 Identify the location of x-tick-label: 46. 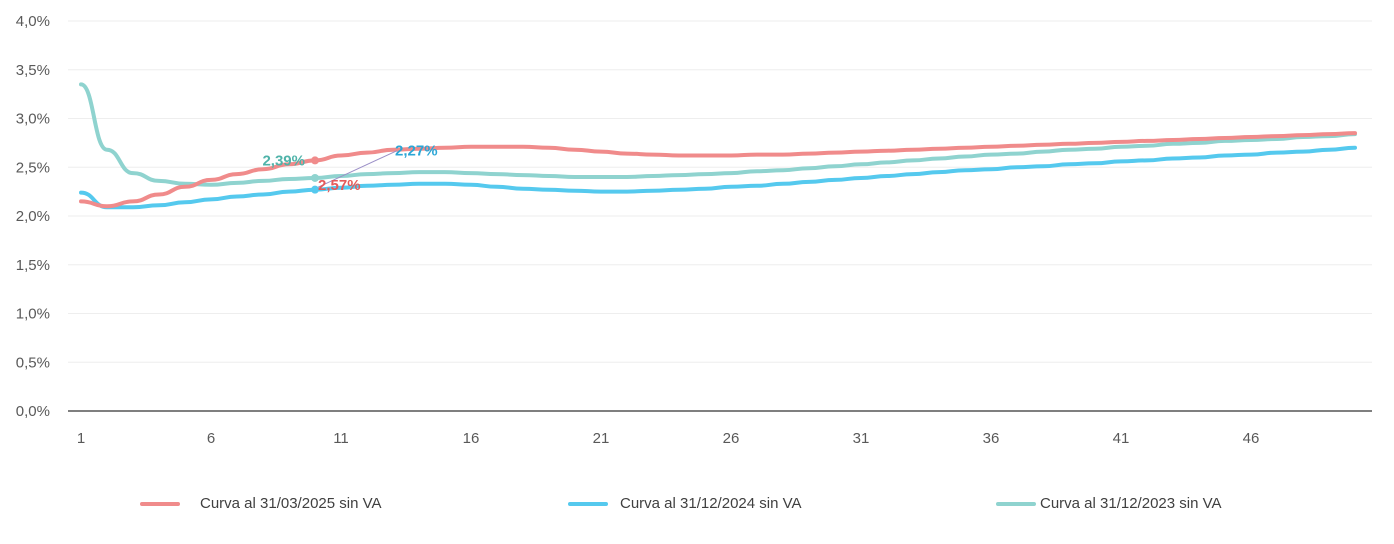
(1251, 438).